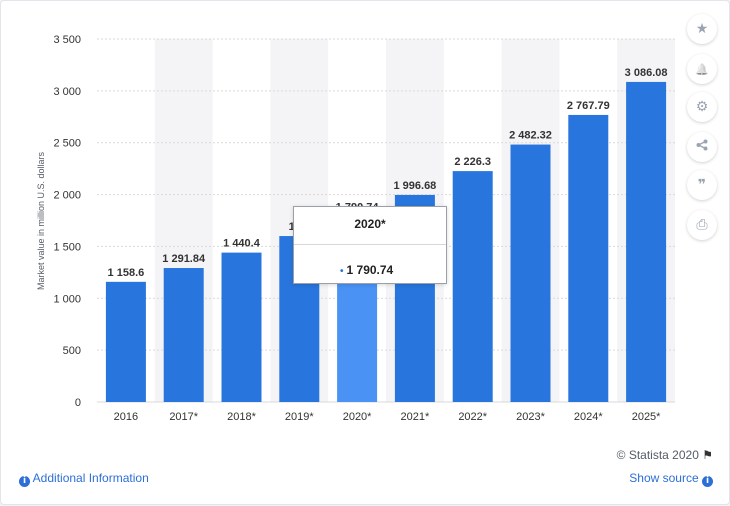  What do you see at coordinates (90, 478) in the screenshot?
I see `additional-information-label: Additional Information` at bounding box center [90, 478].